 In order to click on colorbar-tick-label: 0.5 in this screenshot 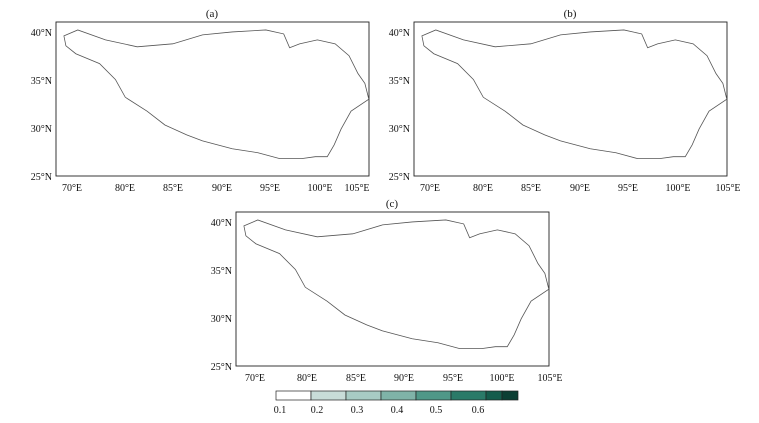, I will do `click(436, 410)`.